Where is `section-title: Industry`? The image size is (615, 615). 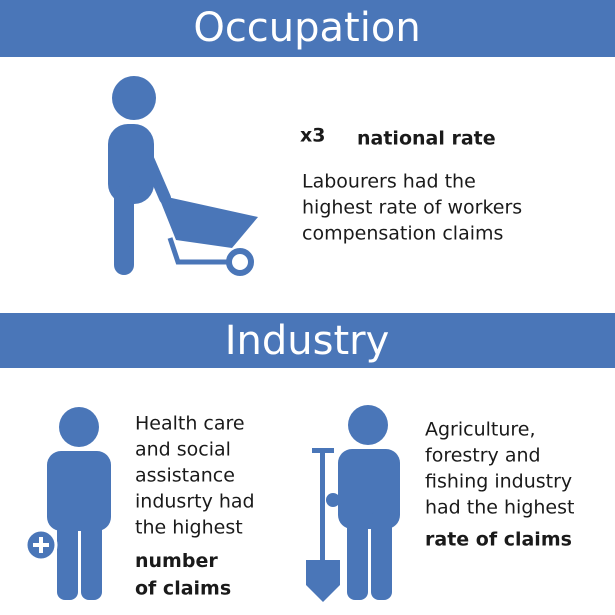
section-title: Industry is located at coordinates (307, 341).